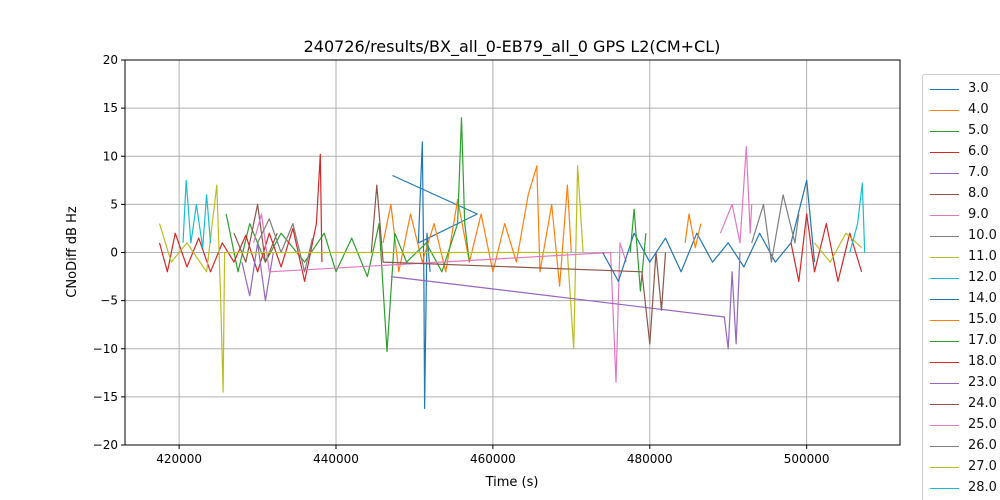 The image size is (1000, 500). Describe the element at coordinates (982, 424) in the screenshot. I see `legend-label: 25.0` at that location.